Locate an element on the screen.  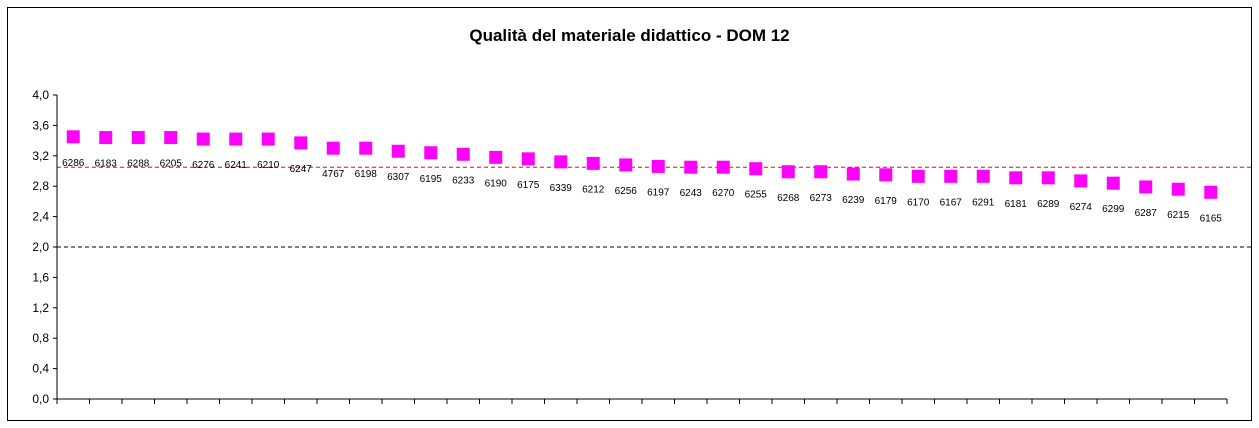
data-label: 6268 is located at coordinates (788, 198).